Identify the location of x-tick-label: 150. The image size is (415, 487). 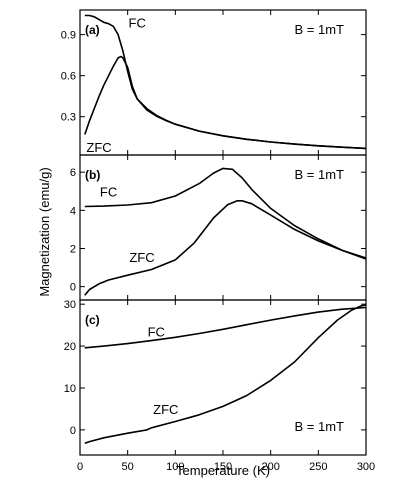
(223, 467).